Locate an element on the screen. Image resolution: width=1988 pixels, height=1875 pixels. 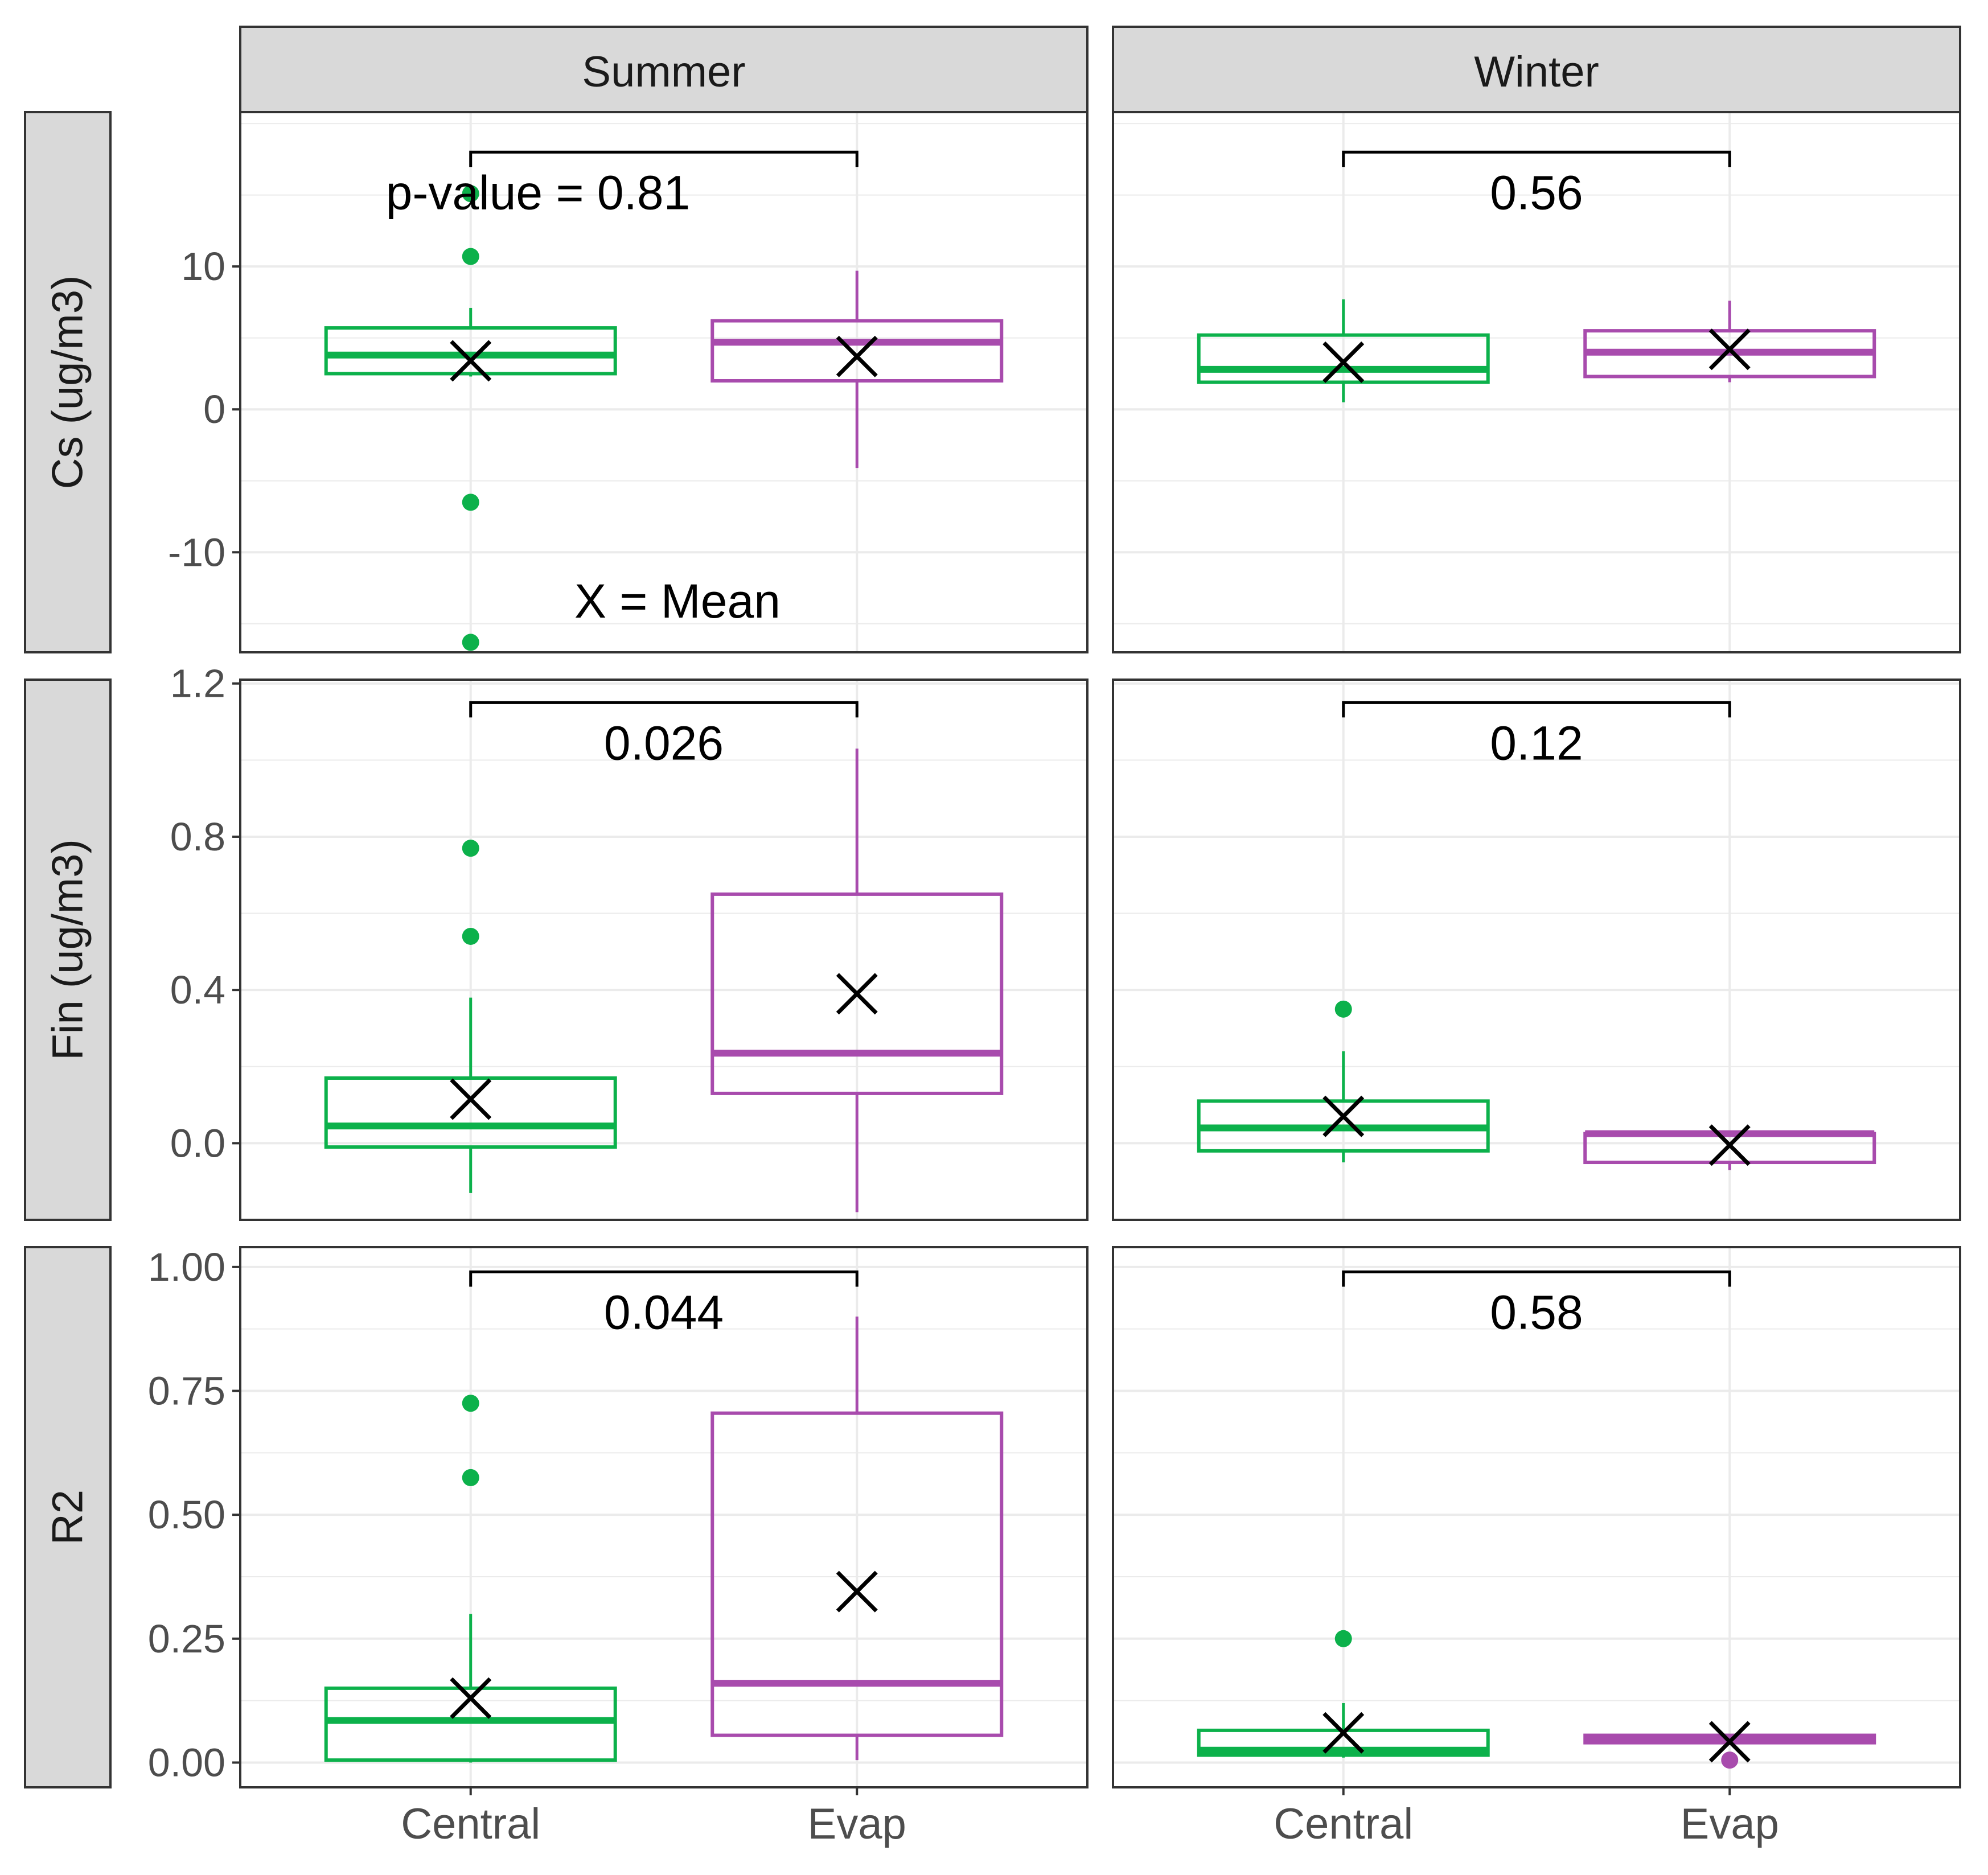
strip-label-winter: Winter is located at coordinates (1536, 72).